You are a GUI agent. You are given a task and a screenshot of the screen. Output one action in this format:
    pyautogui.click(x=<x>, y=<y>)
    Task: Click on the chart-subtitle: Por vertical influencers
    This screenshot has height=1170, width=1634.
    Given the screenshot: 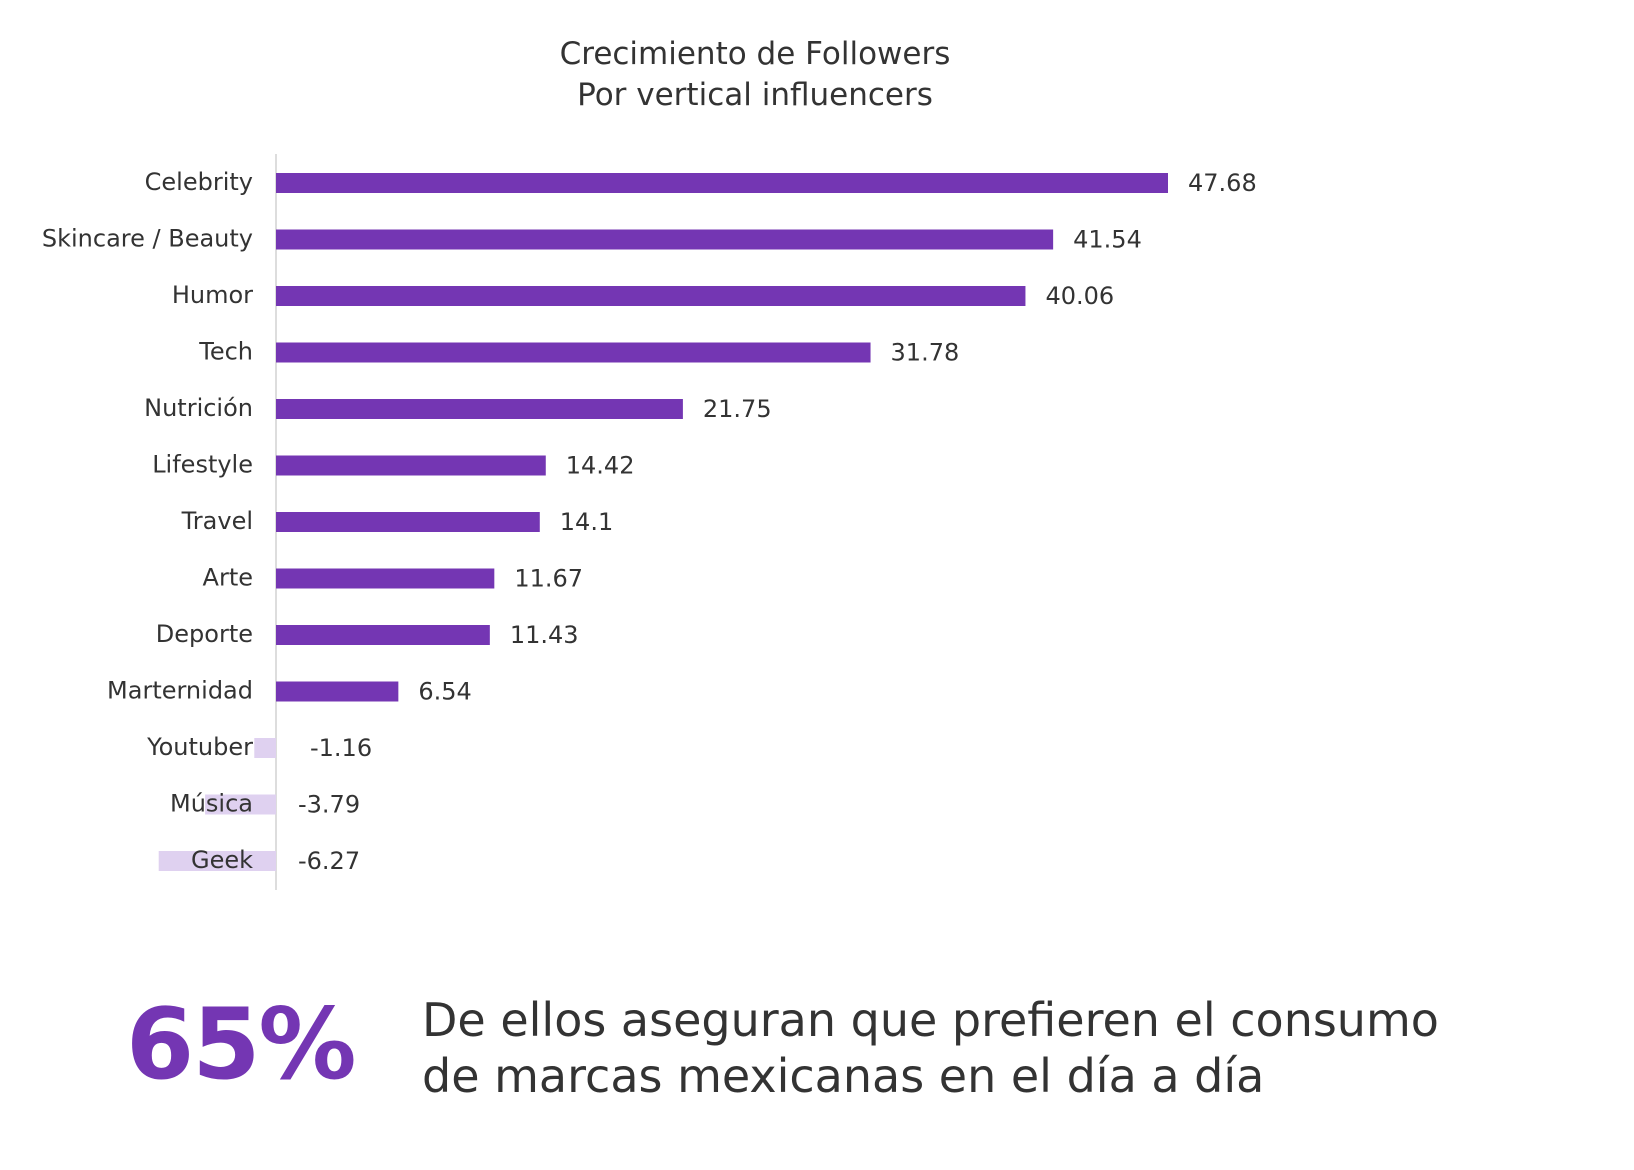 What is the action you would take?
    pyautogui.click(x=755, y=95)
    